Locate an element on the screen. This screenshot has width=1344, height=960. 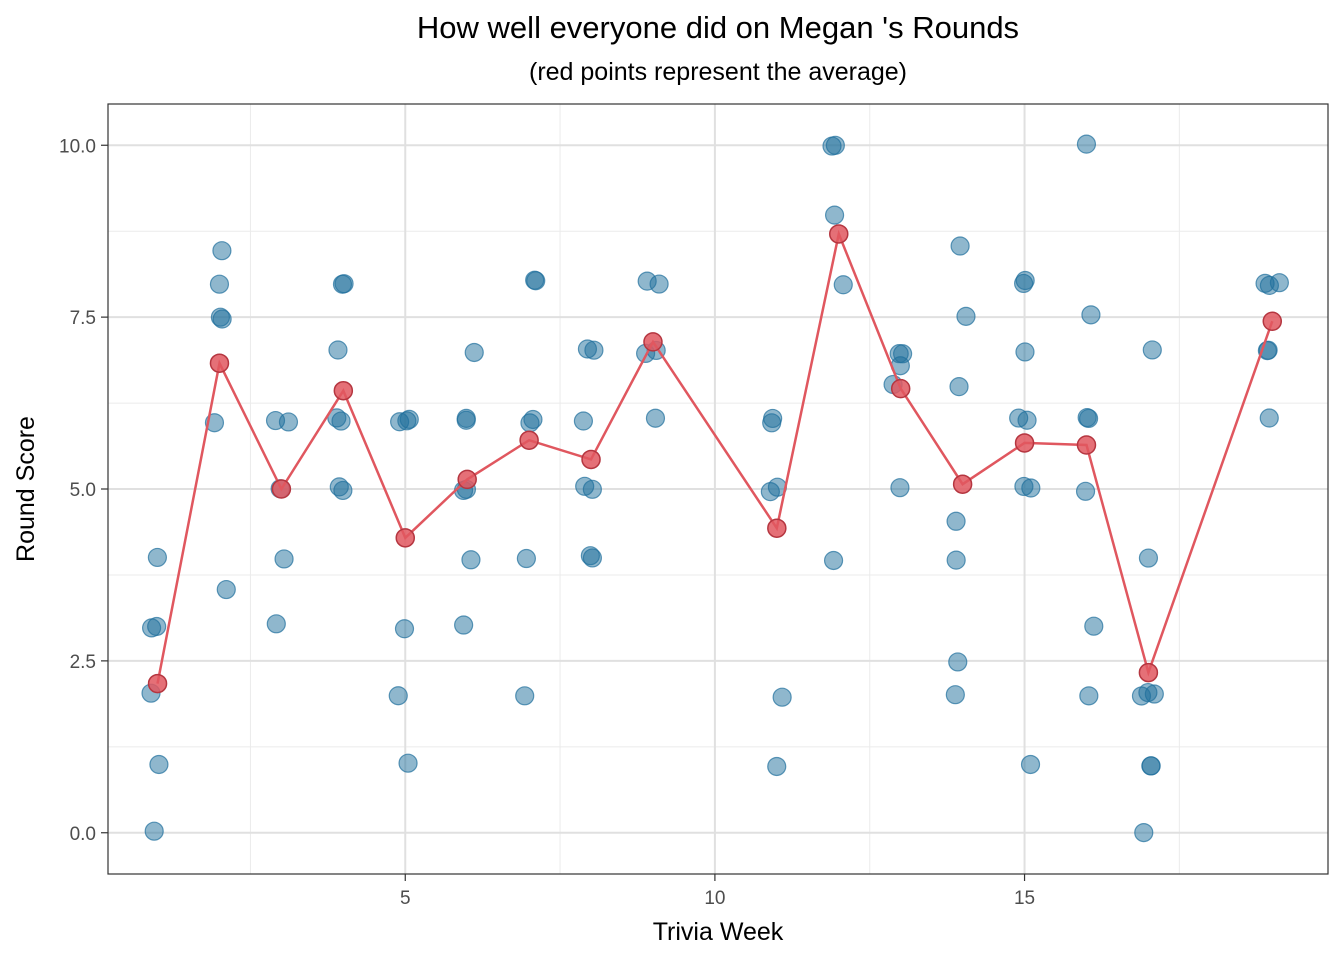
x-tick-label: 10 is located at coordinates (714, 898).